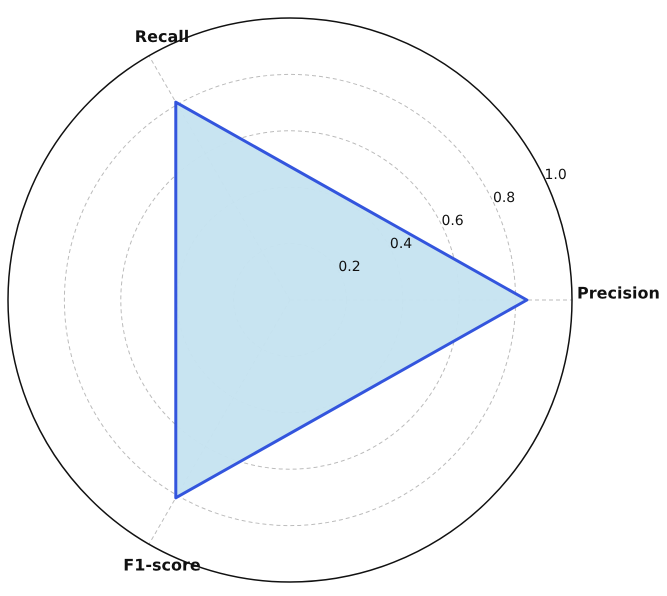 Image resolution: width=667 pixels, height=596 pixels. I want to click on spoke-label: Recall, so click(162, 36).